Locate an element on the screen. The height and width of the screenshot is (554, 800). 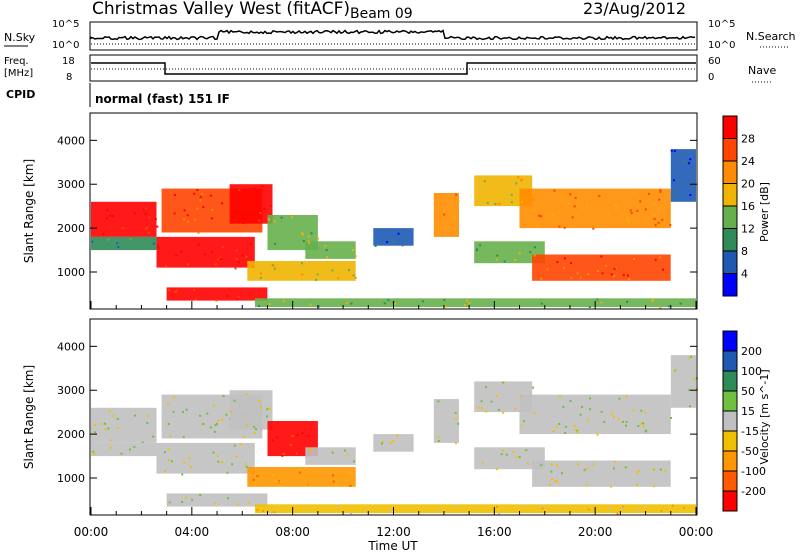
noise-right-label: N.Search is located at coordinates (771, 36).